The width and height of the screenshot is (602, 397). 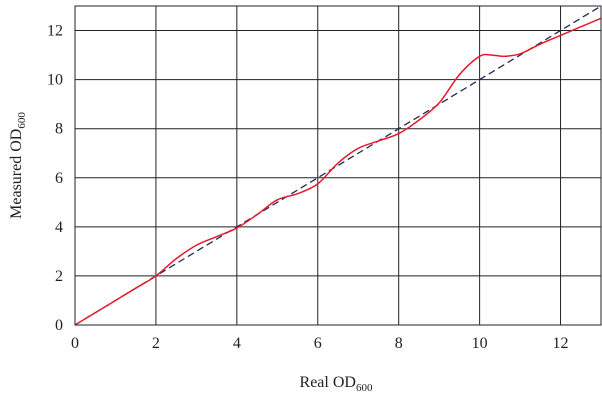 What do you see at coordinates (55, 31) in the screenshot?
I see `y-tick-label: 12` at bounding box center [55, 31].